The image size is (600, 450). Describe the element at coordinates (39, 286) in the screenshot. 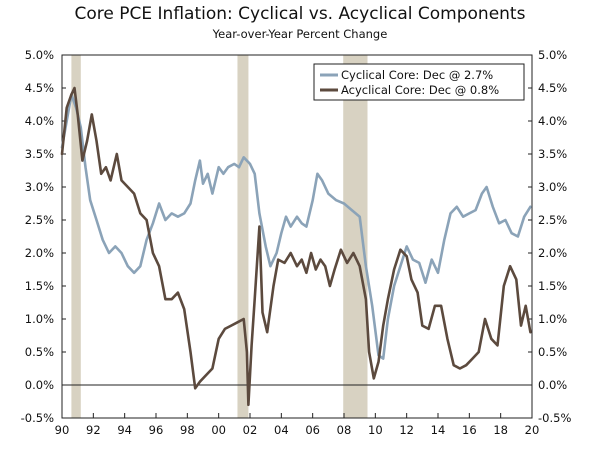

I see `y-tick-label-left: 1.5%` at that location.